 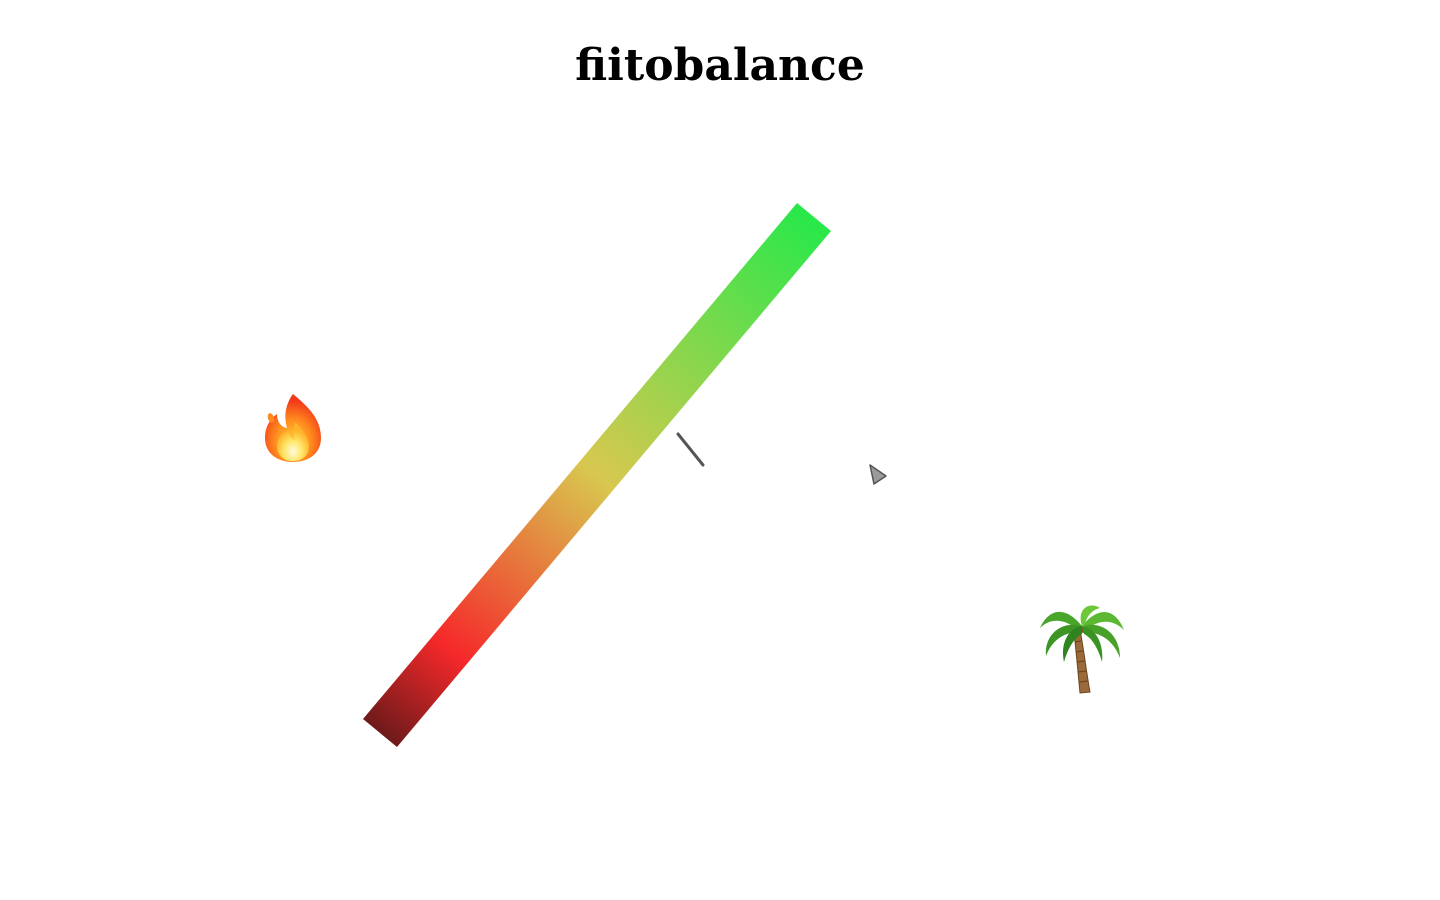 I want to click on balance-marker, so click(x=690, y=449).